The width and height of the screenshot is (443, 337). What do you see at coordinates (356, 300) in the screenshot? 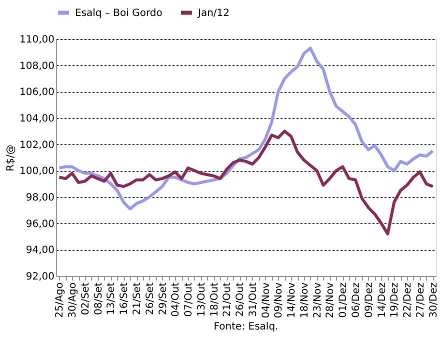
I see `x-tick-label: 06/Dez` at bounding box center [356, 300].